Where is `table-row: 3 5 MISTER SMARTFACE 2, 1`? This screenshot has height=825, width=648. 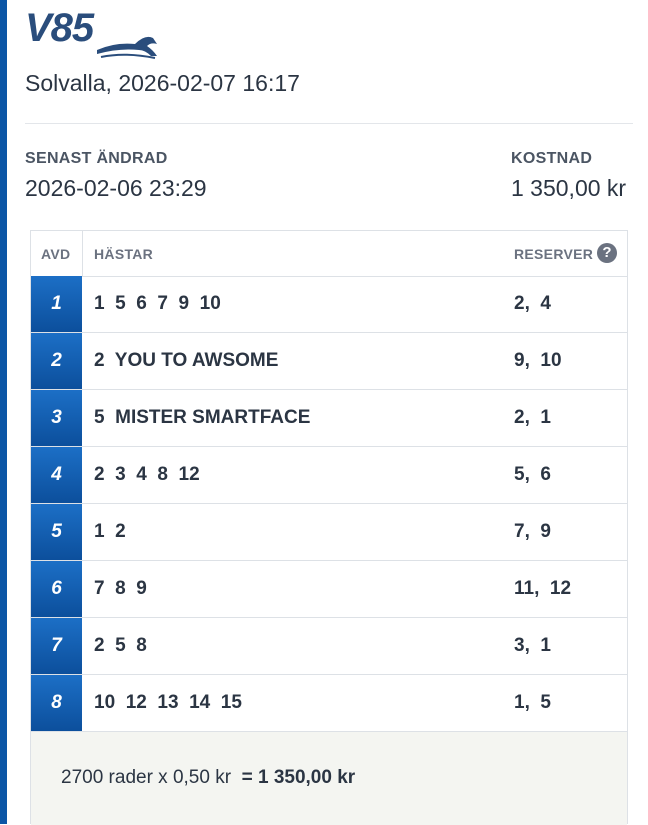 table-row: 3 5 MISTER SMARTFACE 2, 1 is located at coordinates (329, 418).